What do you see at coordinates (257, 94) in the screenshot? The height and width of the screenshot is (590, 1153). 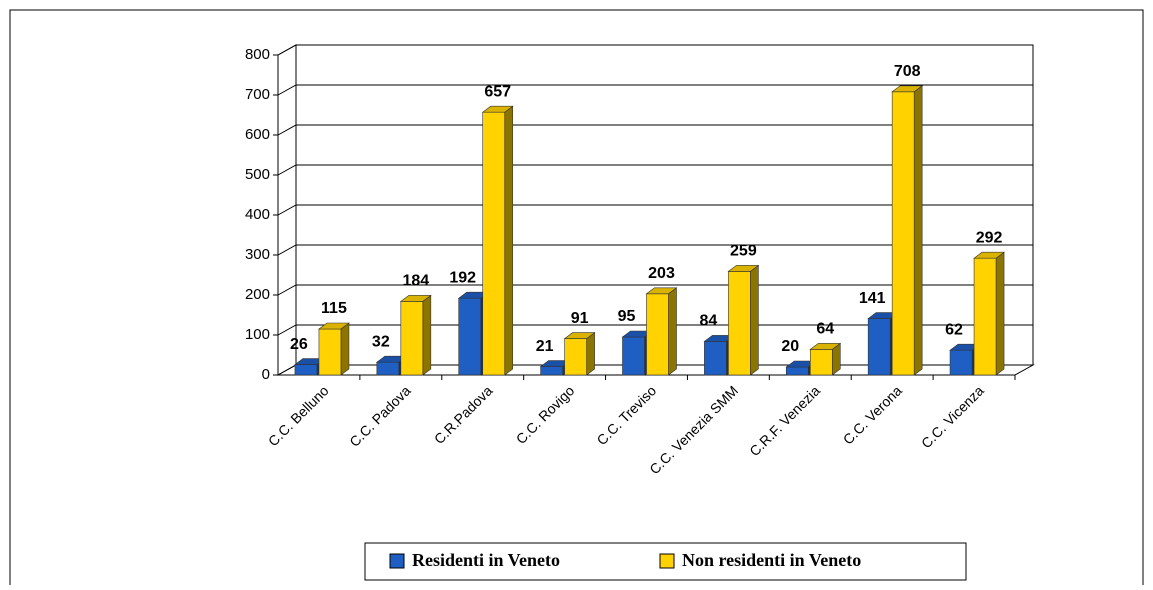 I see `y-tick-label: 700` at bounding box center [257, 94].